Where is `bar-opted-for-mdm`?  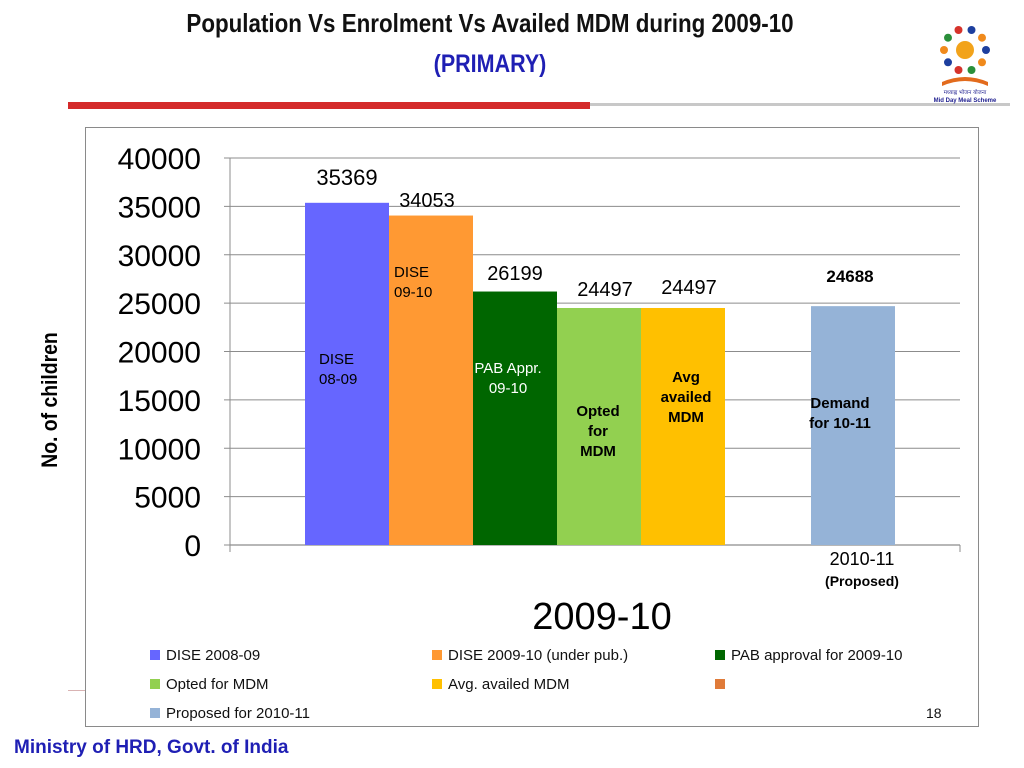
bar-opted-for-mdm is located at coordinates (599, 426).